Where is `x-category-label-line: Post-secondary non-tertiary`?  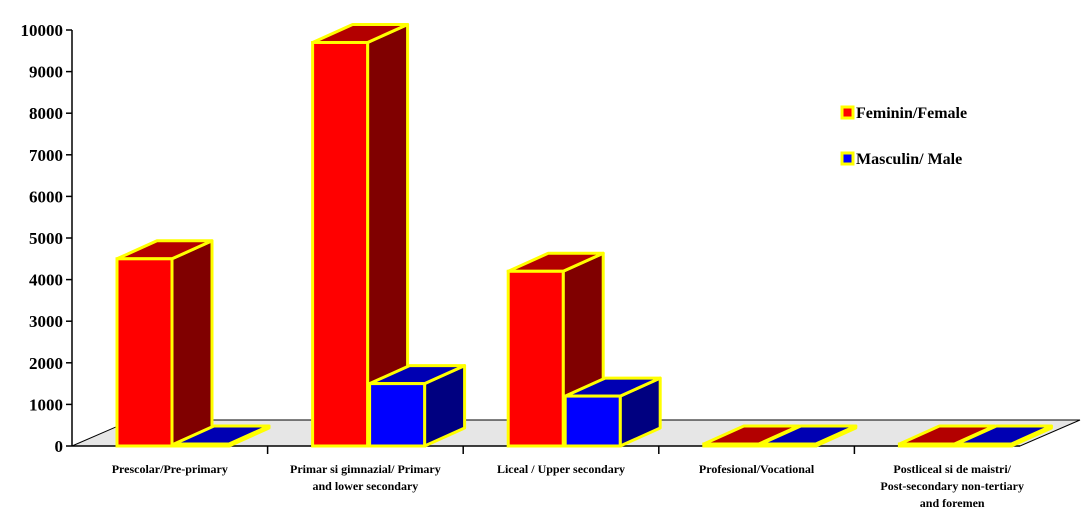
x-category-label-line: Post-secondary non-tertiary is located at coordinates (952, 486).